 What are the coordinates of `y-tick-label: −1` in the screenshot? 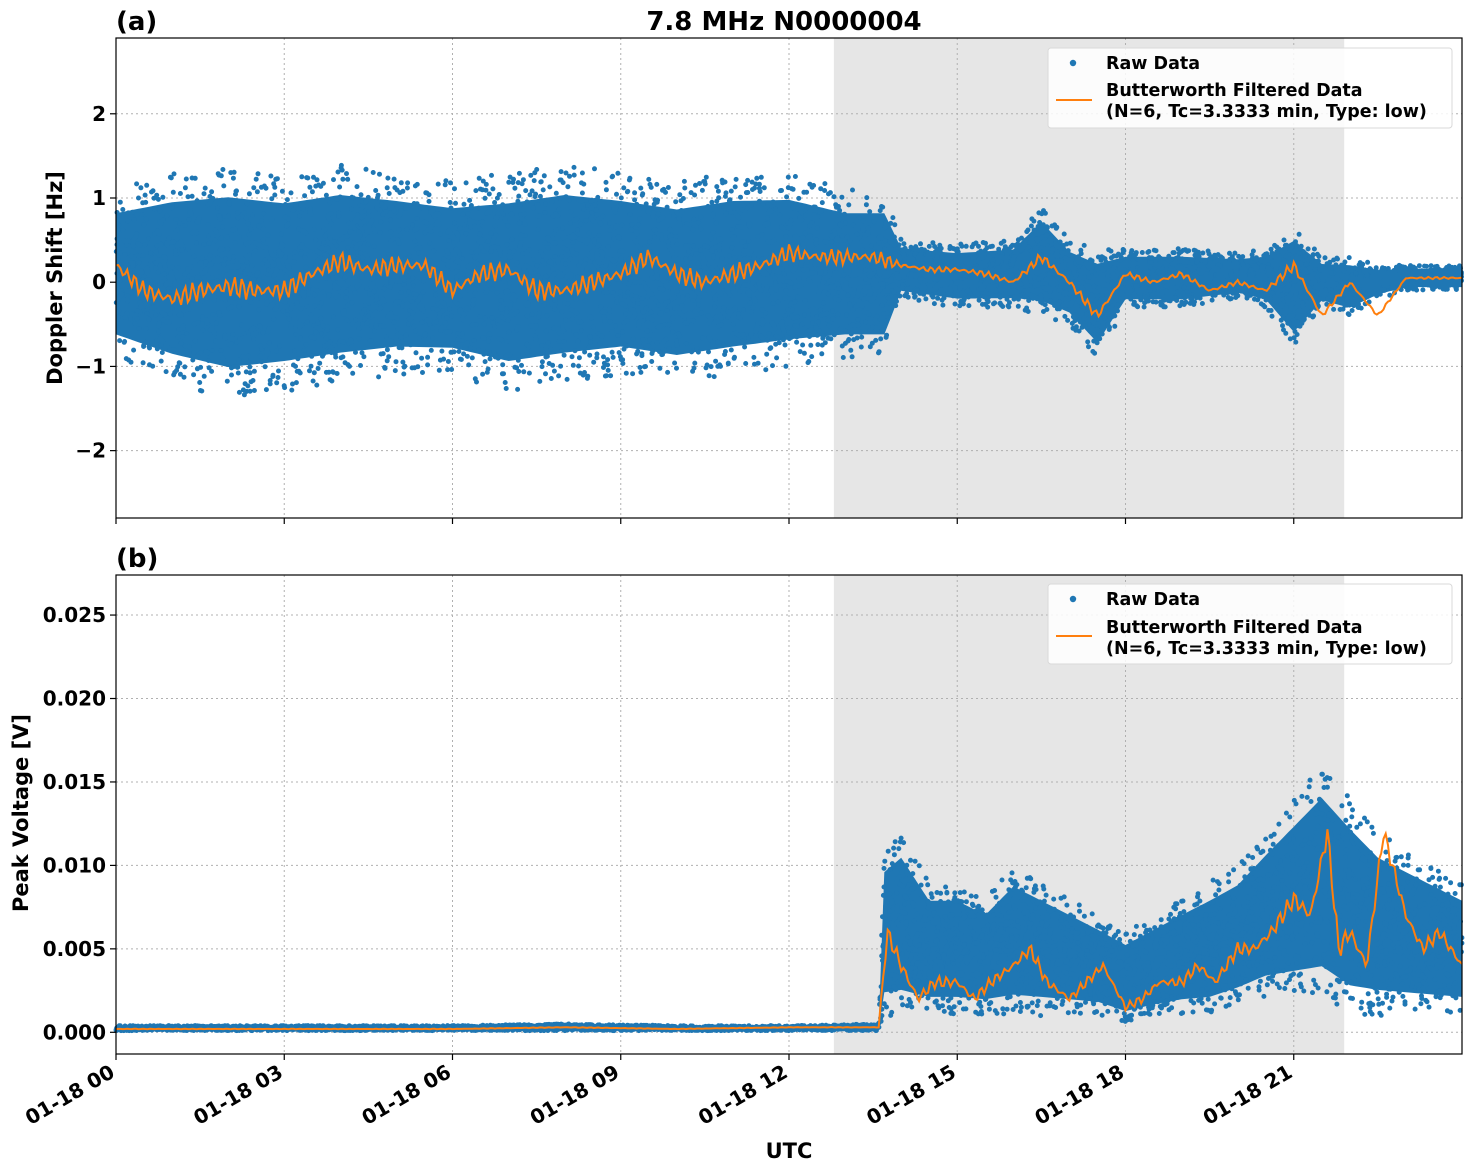 It's located at (90, 366).